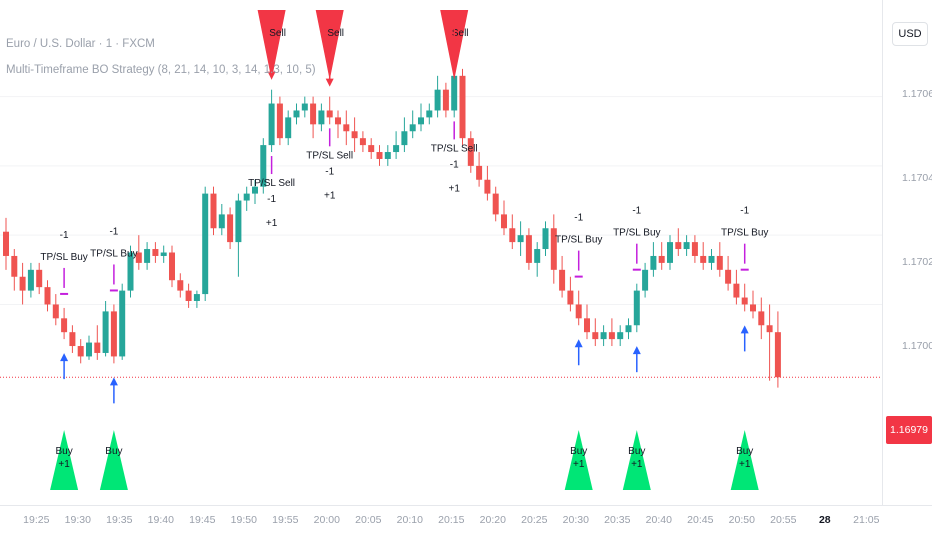 The width and height of the screenshot is (932, 551). What do you see at coordinates (243, 520) in the screenshot?
I see `time-tick: 19:50` at bounding box center [243, 520].